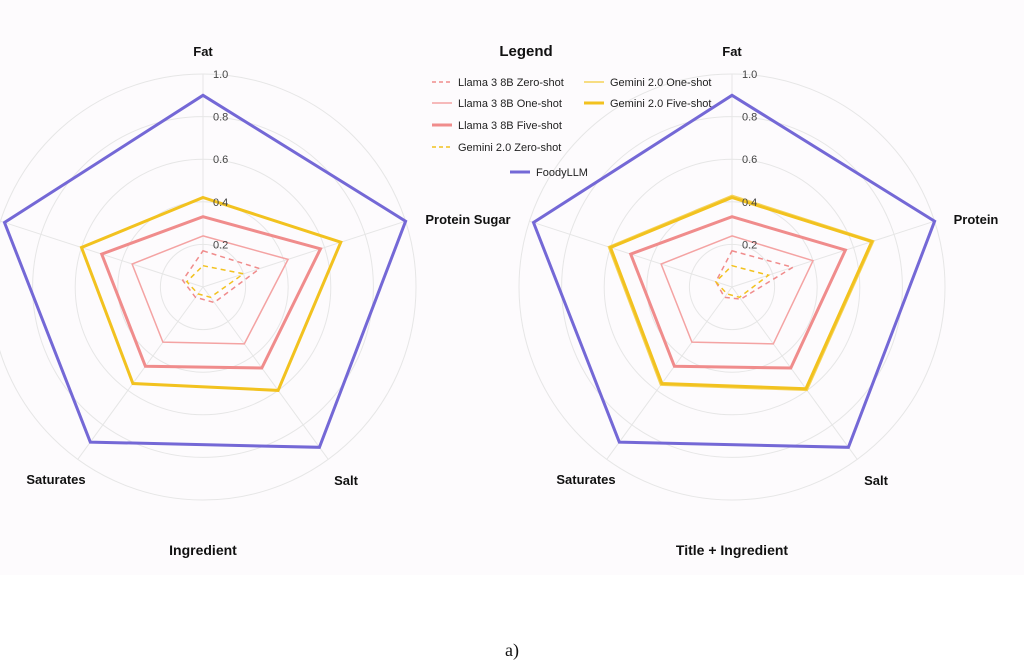  Describe the element at coordinates (661, 83) in the screenshot. I see `legend-label: Gemini 2.0 One-shot` at that location.